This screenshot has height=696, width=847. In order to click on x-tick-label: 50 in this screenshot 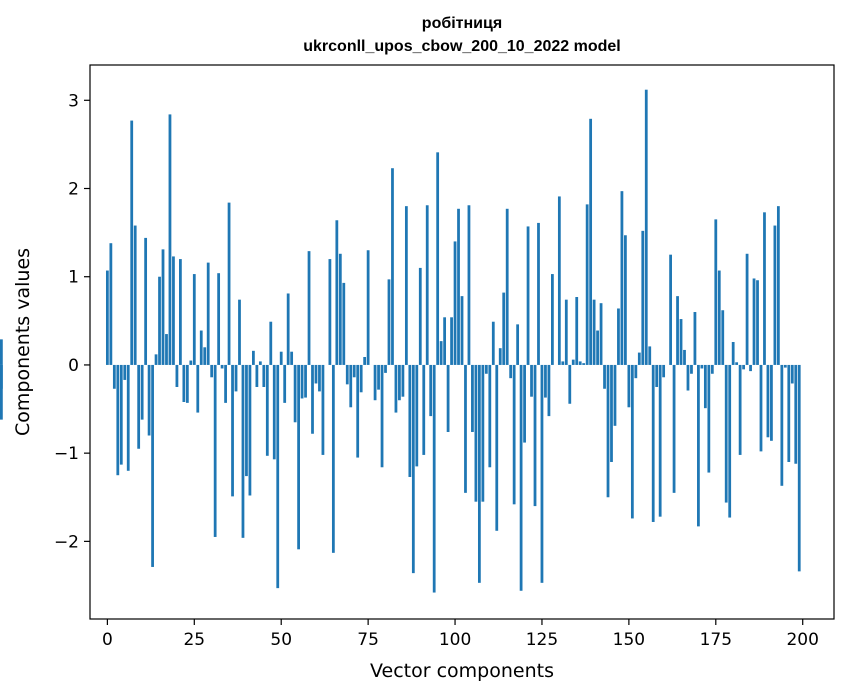, I will do `click(281, 640)`.